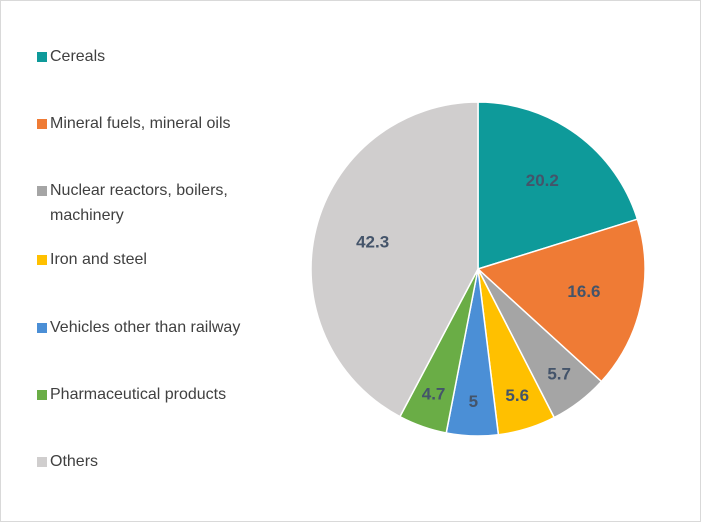  I want to click on legend-item: Mineral fuels, mineral oils, so click(144, 123).